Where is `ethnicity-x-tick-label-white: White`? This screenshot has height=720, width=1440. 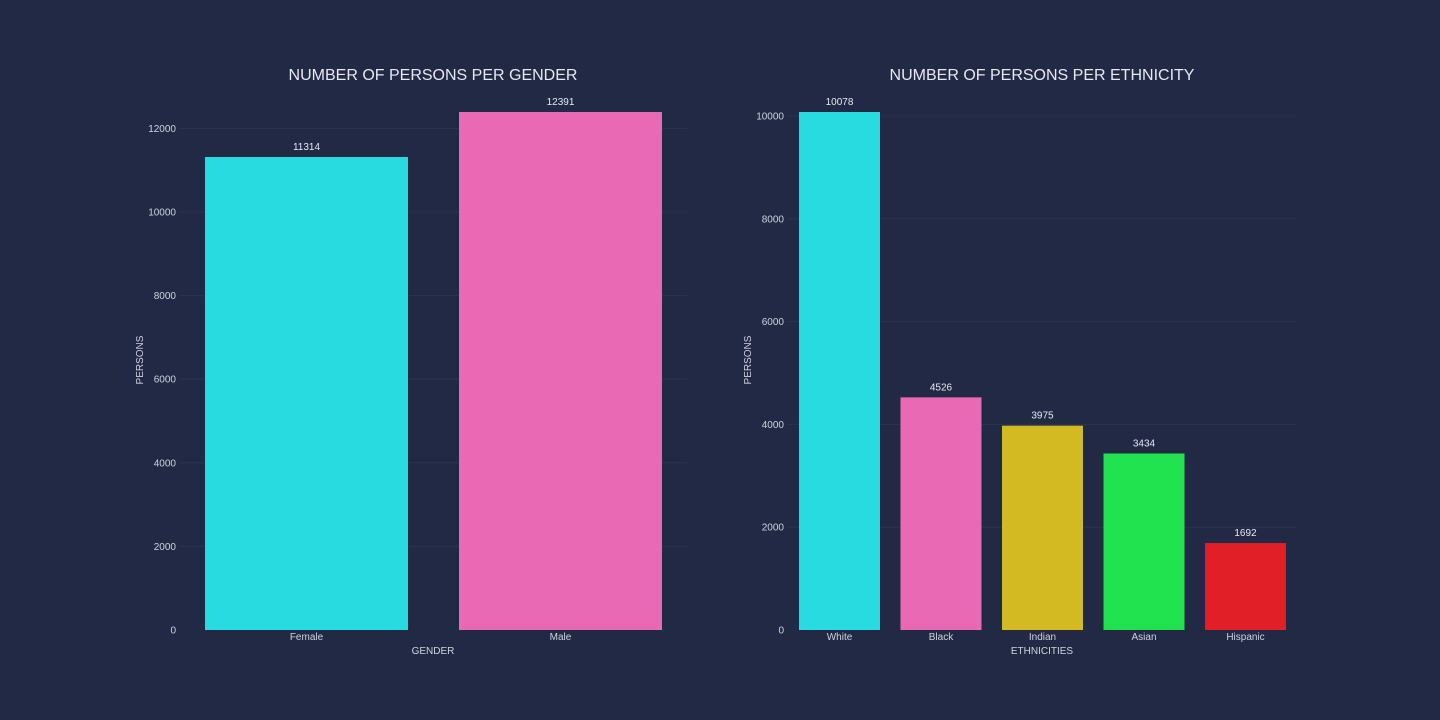
ethnicity-x-tick-label-white: White is located at coordinates (840, 637).